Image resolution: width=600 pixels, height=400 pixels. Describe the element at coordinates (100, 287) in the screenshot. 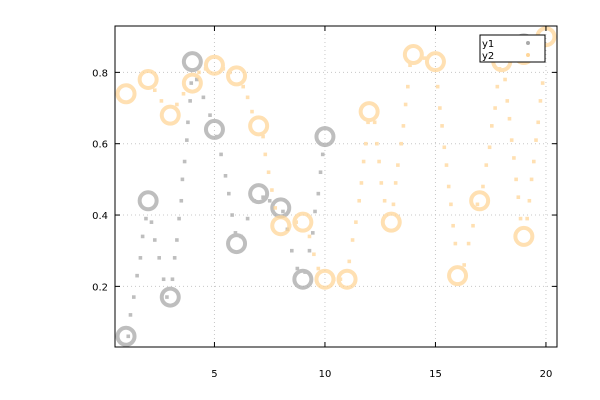

I see `y-tick-label: 0.2` at that location.